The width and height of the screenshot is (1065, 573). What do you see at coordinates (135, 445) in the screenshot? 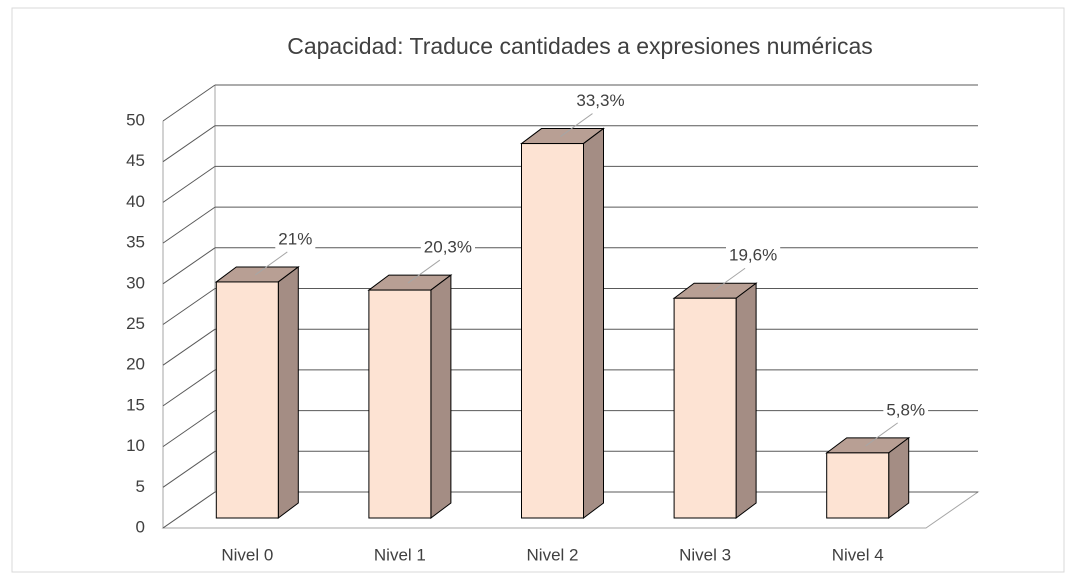
I see `y-tick-label: 10` at bounding box center [135, 445].